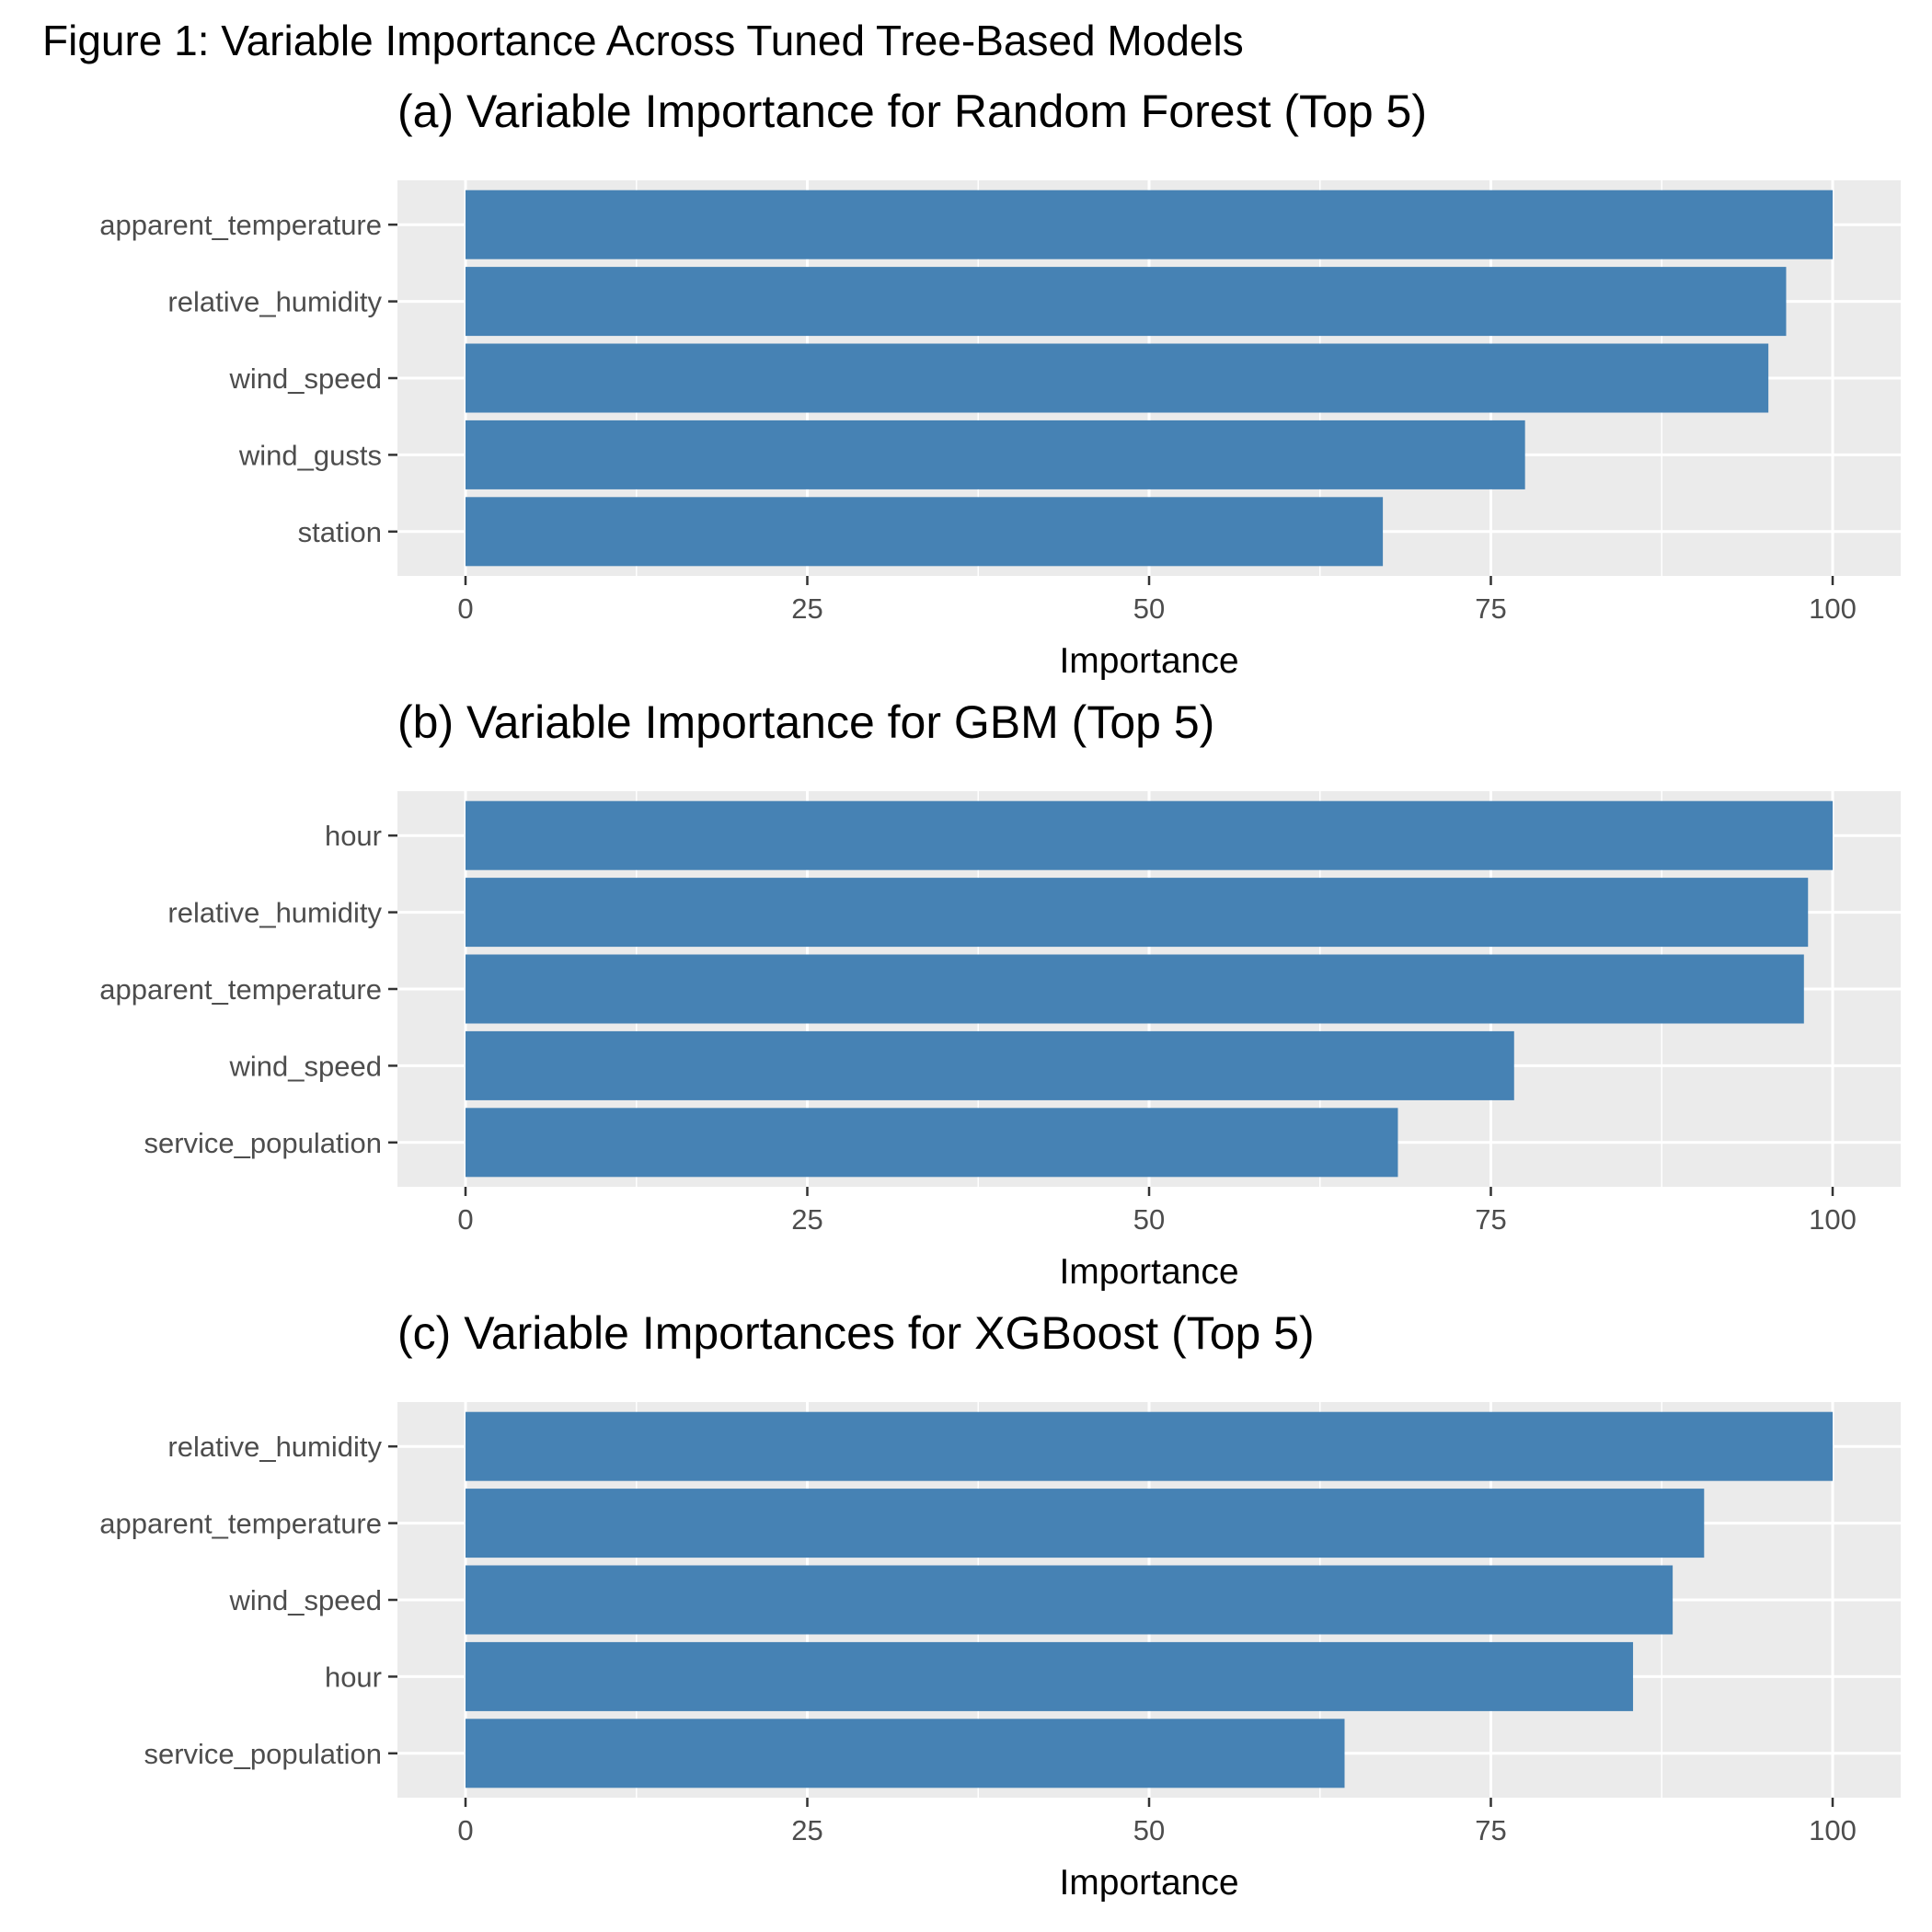 The height and width of the screenshot is (1932, 1932). I want to click on y-tick-label: station, so click(340, 532).